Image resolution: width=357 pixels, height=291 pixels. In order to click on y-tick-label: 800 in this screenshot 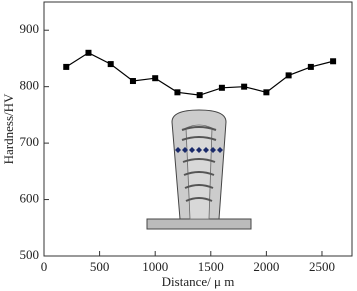, I will do `click(30, 85)`.